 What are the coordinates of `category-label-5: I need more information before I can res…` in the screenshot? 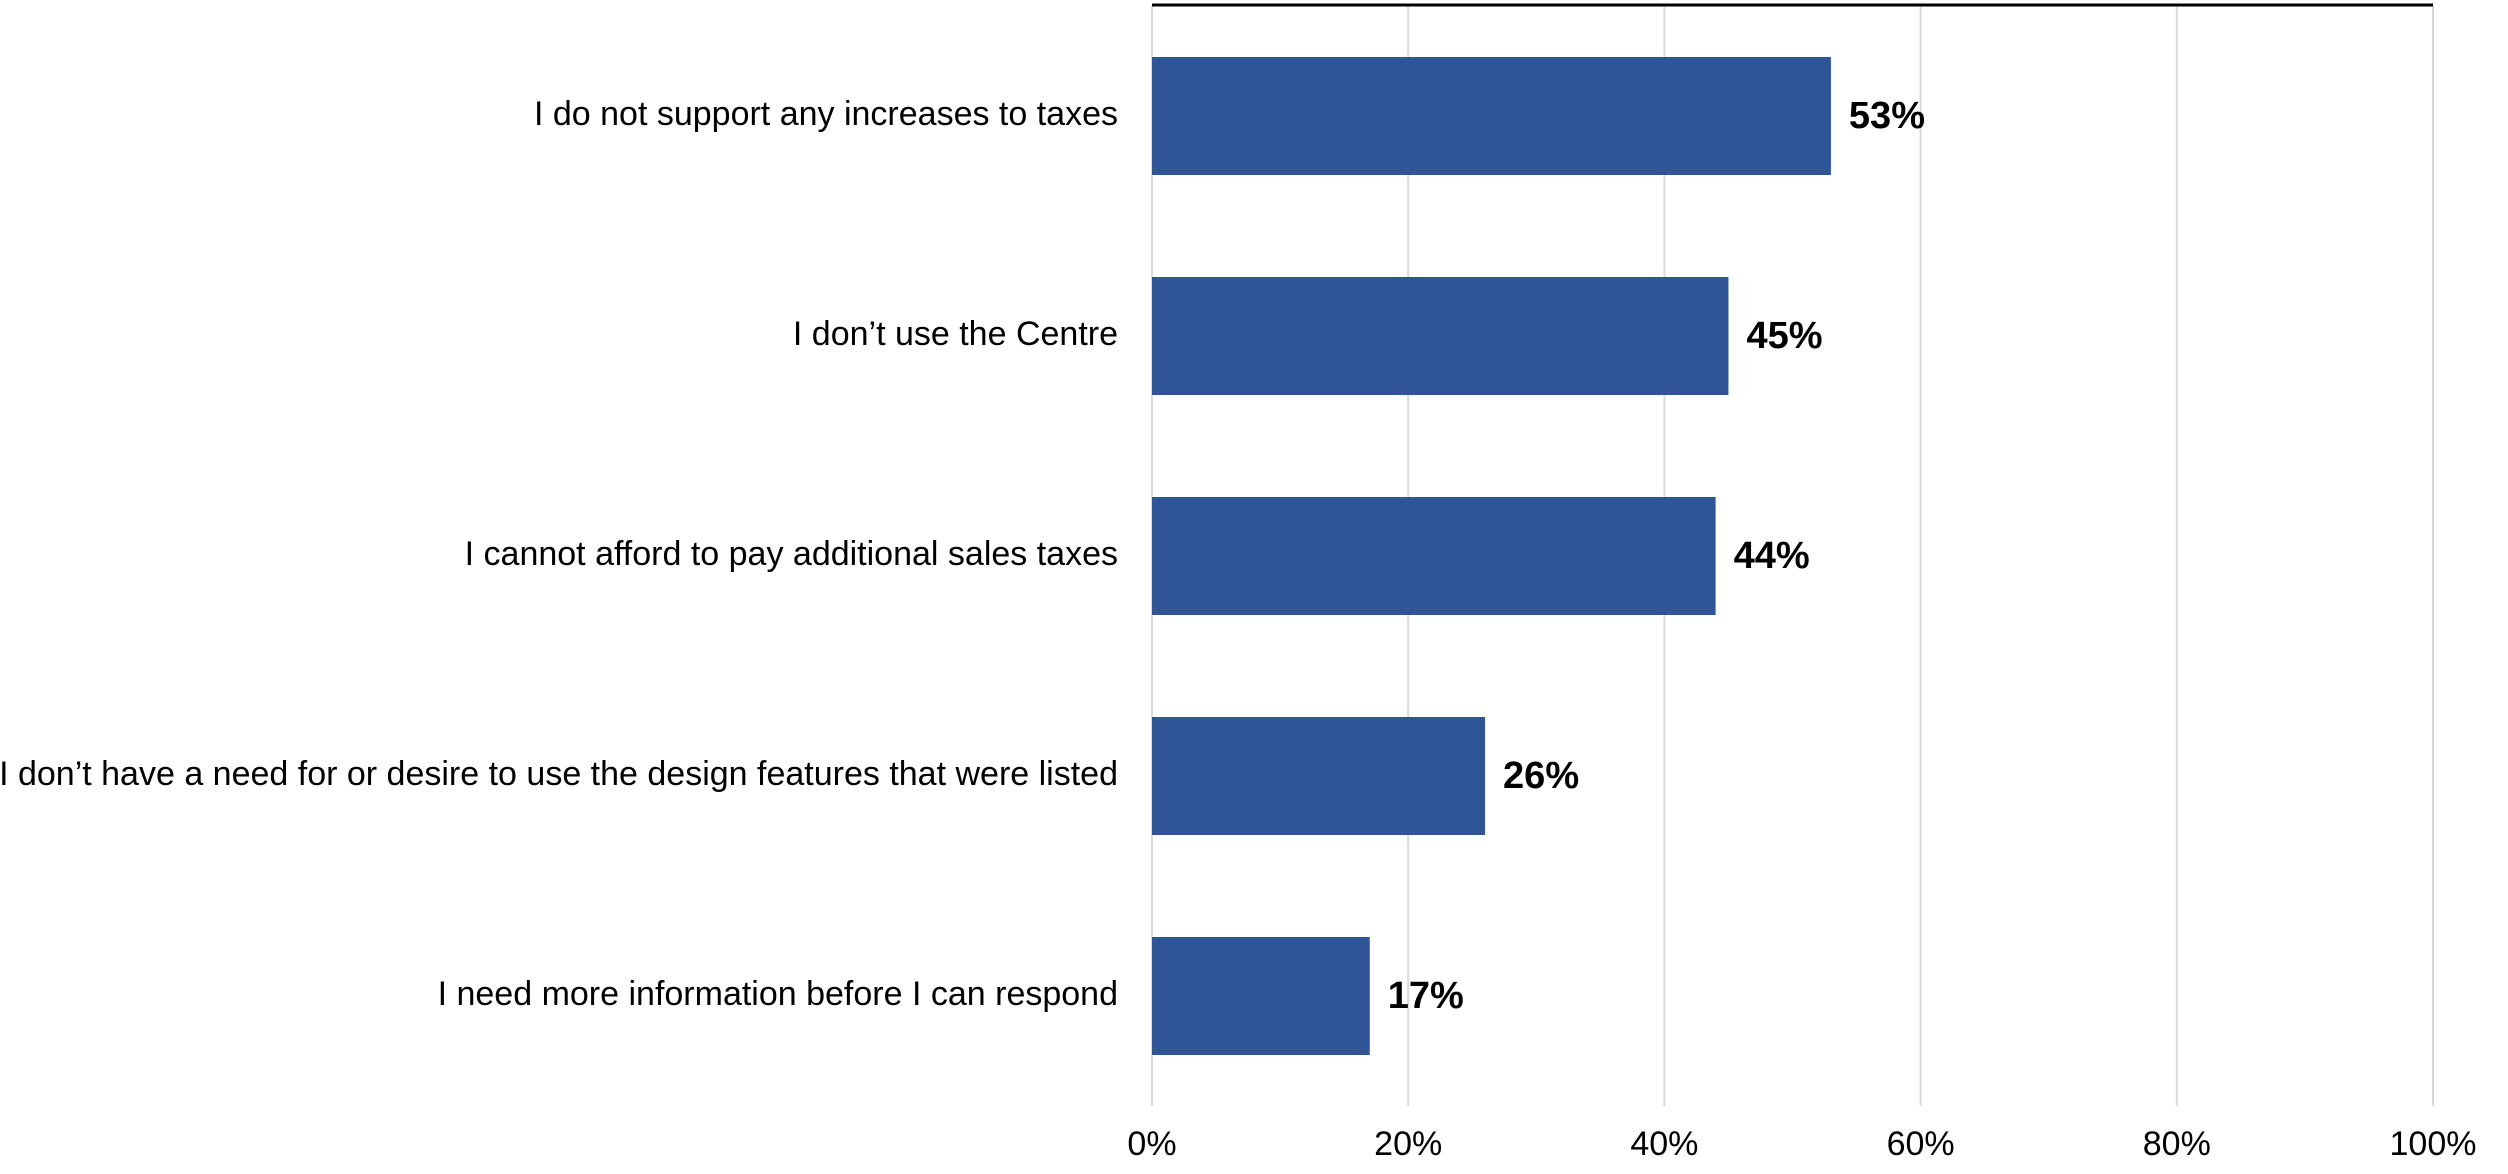 It's located at (778, 994).